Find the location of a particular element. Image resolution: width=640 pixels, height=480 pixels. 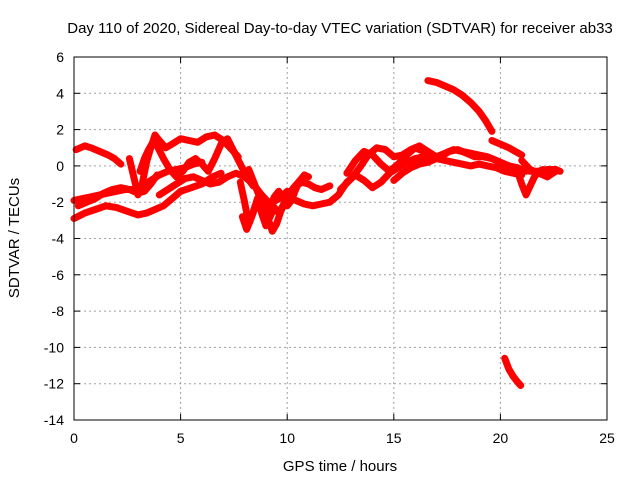

x-tick-label: 5 is located at coordinates (181, 438).